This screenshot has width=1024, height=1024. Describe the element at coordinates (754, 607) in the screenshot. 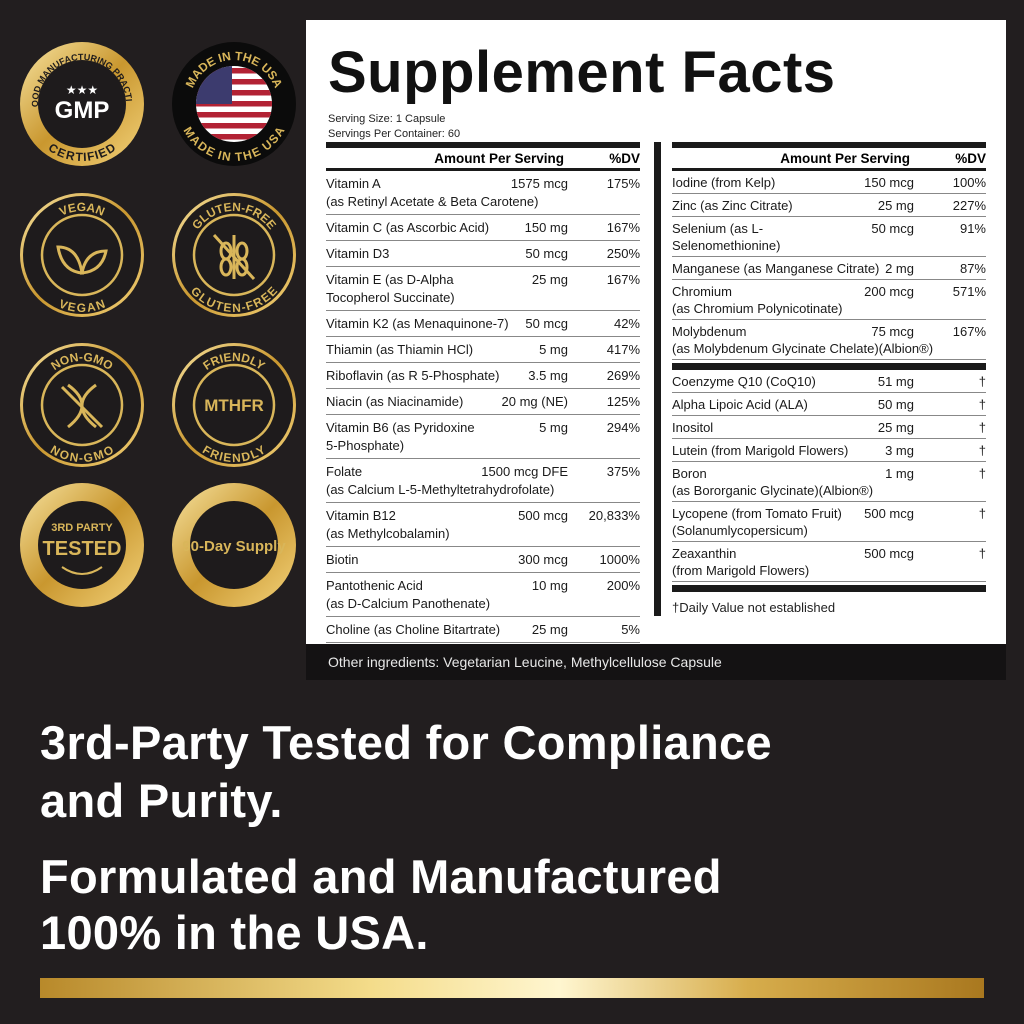

I see `footnote: †Daily Value not established` at that location.